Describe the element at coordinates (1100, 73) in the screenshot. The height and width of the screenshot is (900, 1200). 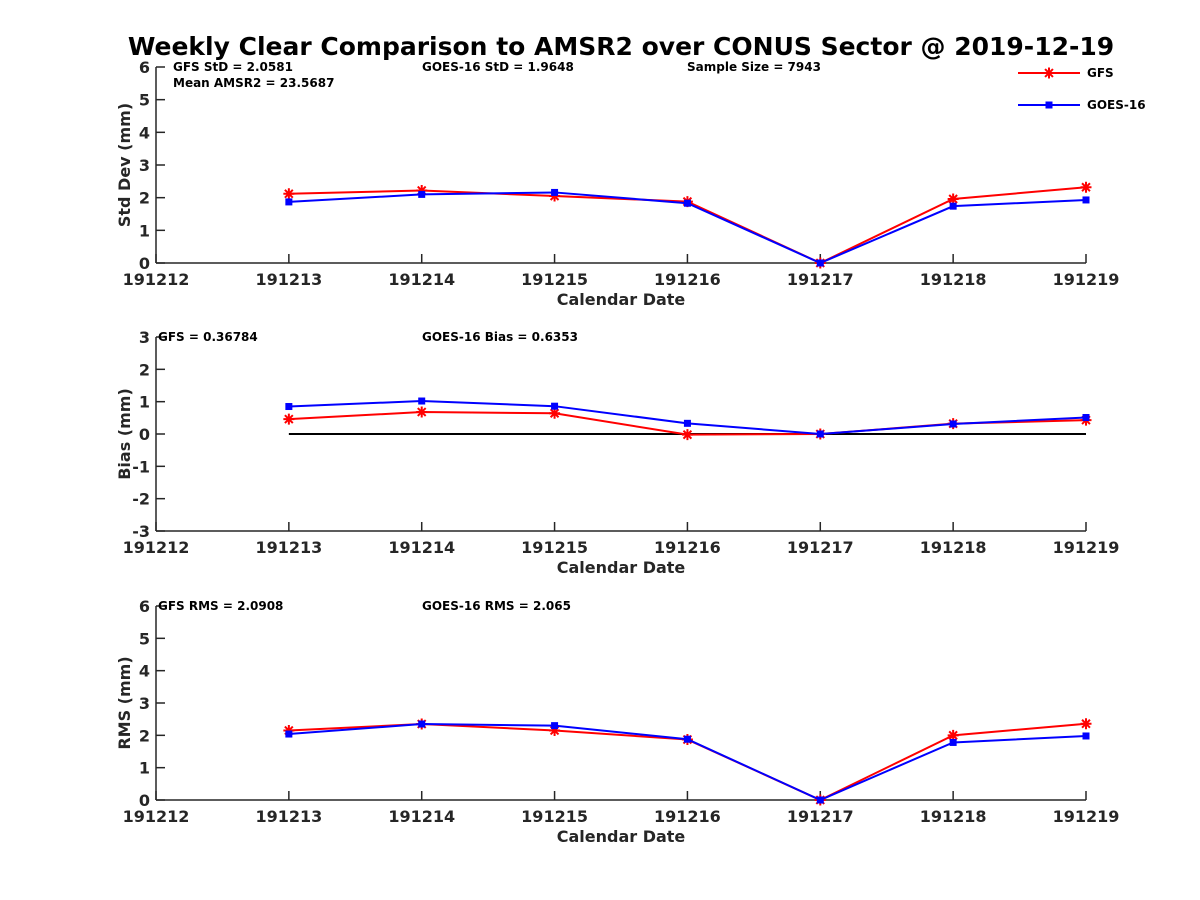
I see `legend-label-gfs: GFS` at that location.